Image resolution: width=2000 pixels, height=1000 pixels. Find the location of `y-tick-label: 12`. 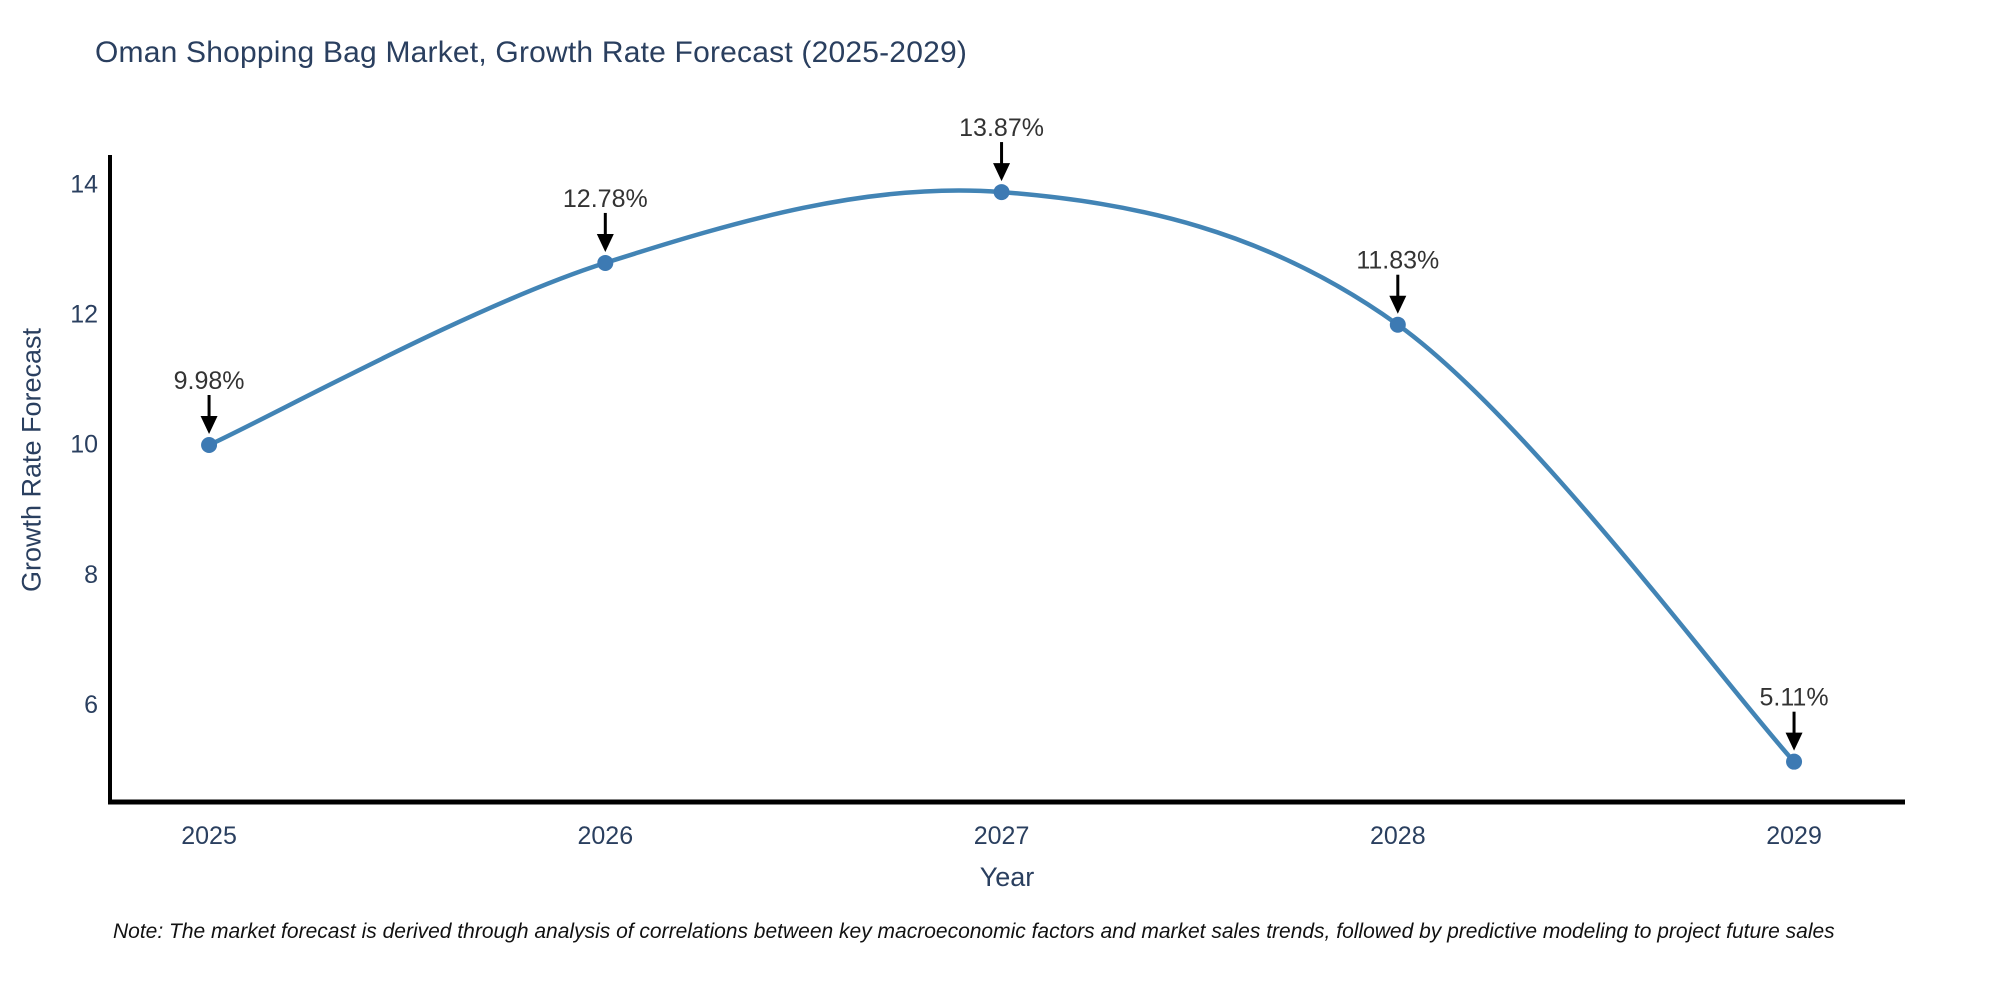

y-tick-label: 12 is located at coordinates (84, 315).